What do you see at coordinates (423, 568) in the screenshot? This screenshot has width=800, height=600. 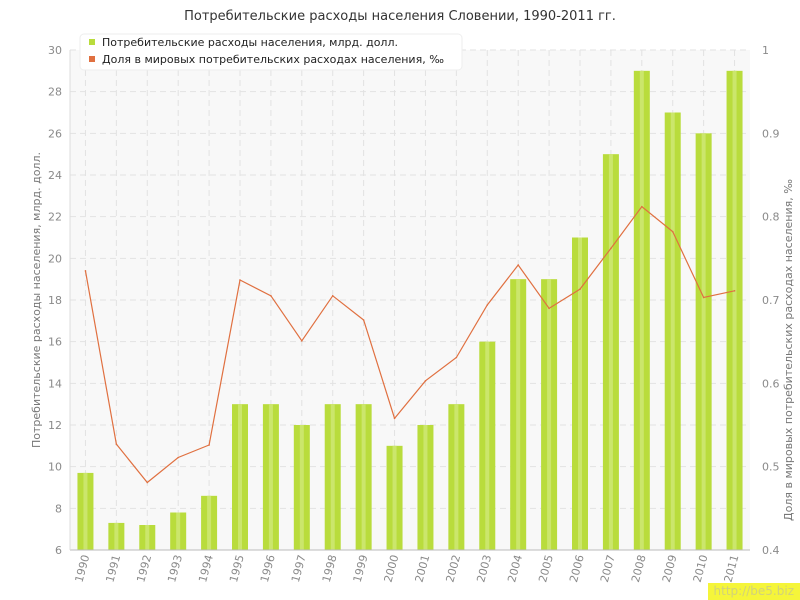 I see `x-tick-label: 2001` at bounding box center [423, 568].